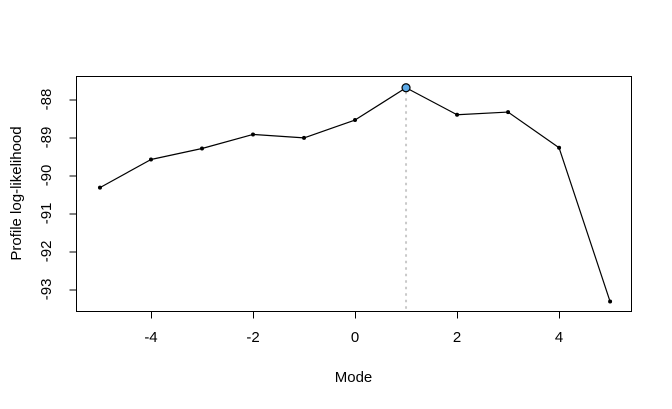 This screenshot has height=409, width=672. What do you see at coordinates (355, 337) in the screenshot?
I see `x-axis-tick-label: 0` at bounding box center [355, 337].